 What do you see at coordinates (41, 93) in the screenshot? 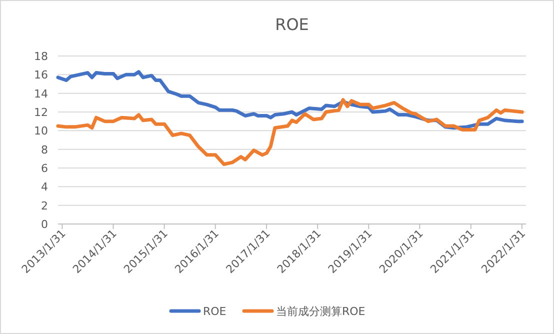
I see `y-tick-label: 14` at bounding box center [41, 93].